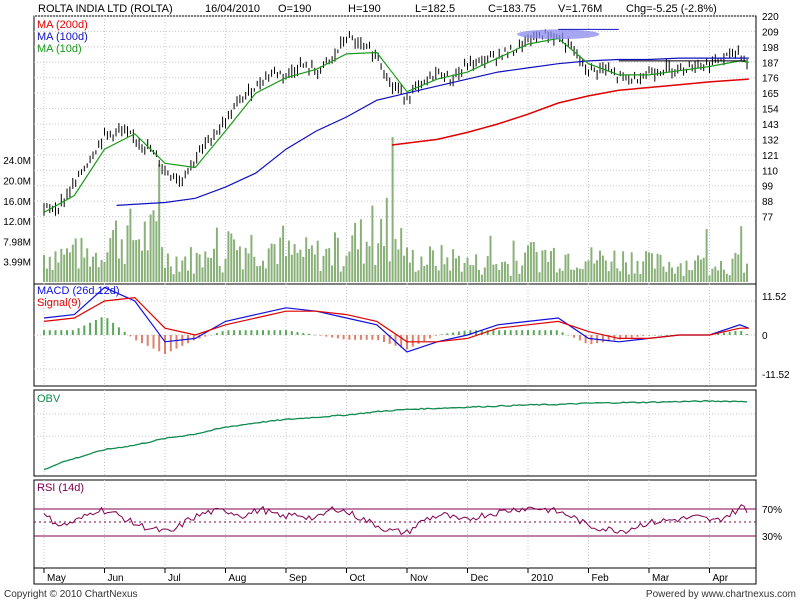 This screenshot has height=600, width=800. What do you see at coordinates (776, 336) in the screenshot?
I see `macd-axis-ticks: 11.52 0 -11.52` at bounding box center [776, 336].